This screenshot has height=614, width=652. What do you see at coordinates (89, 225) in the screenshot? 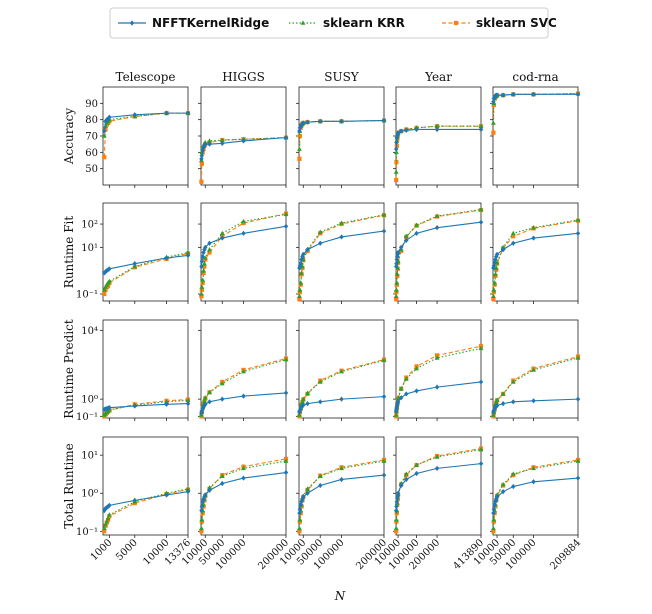
I see `y-tick-label: 10²` at bounding box center [89, 225].